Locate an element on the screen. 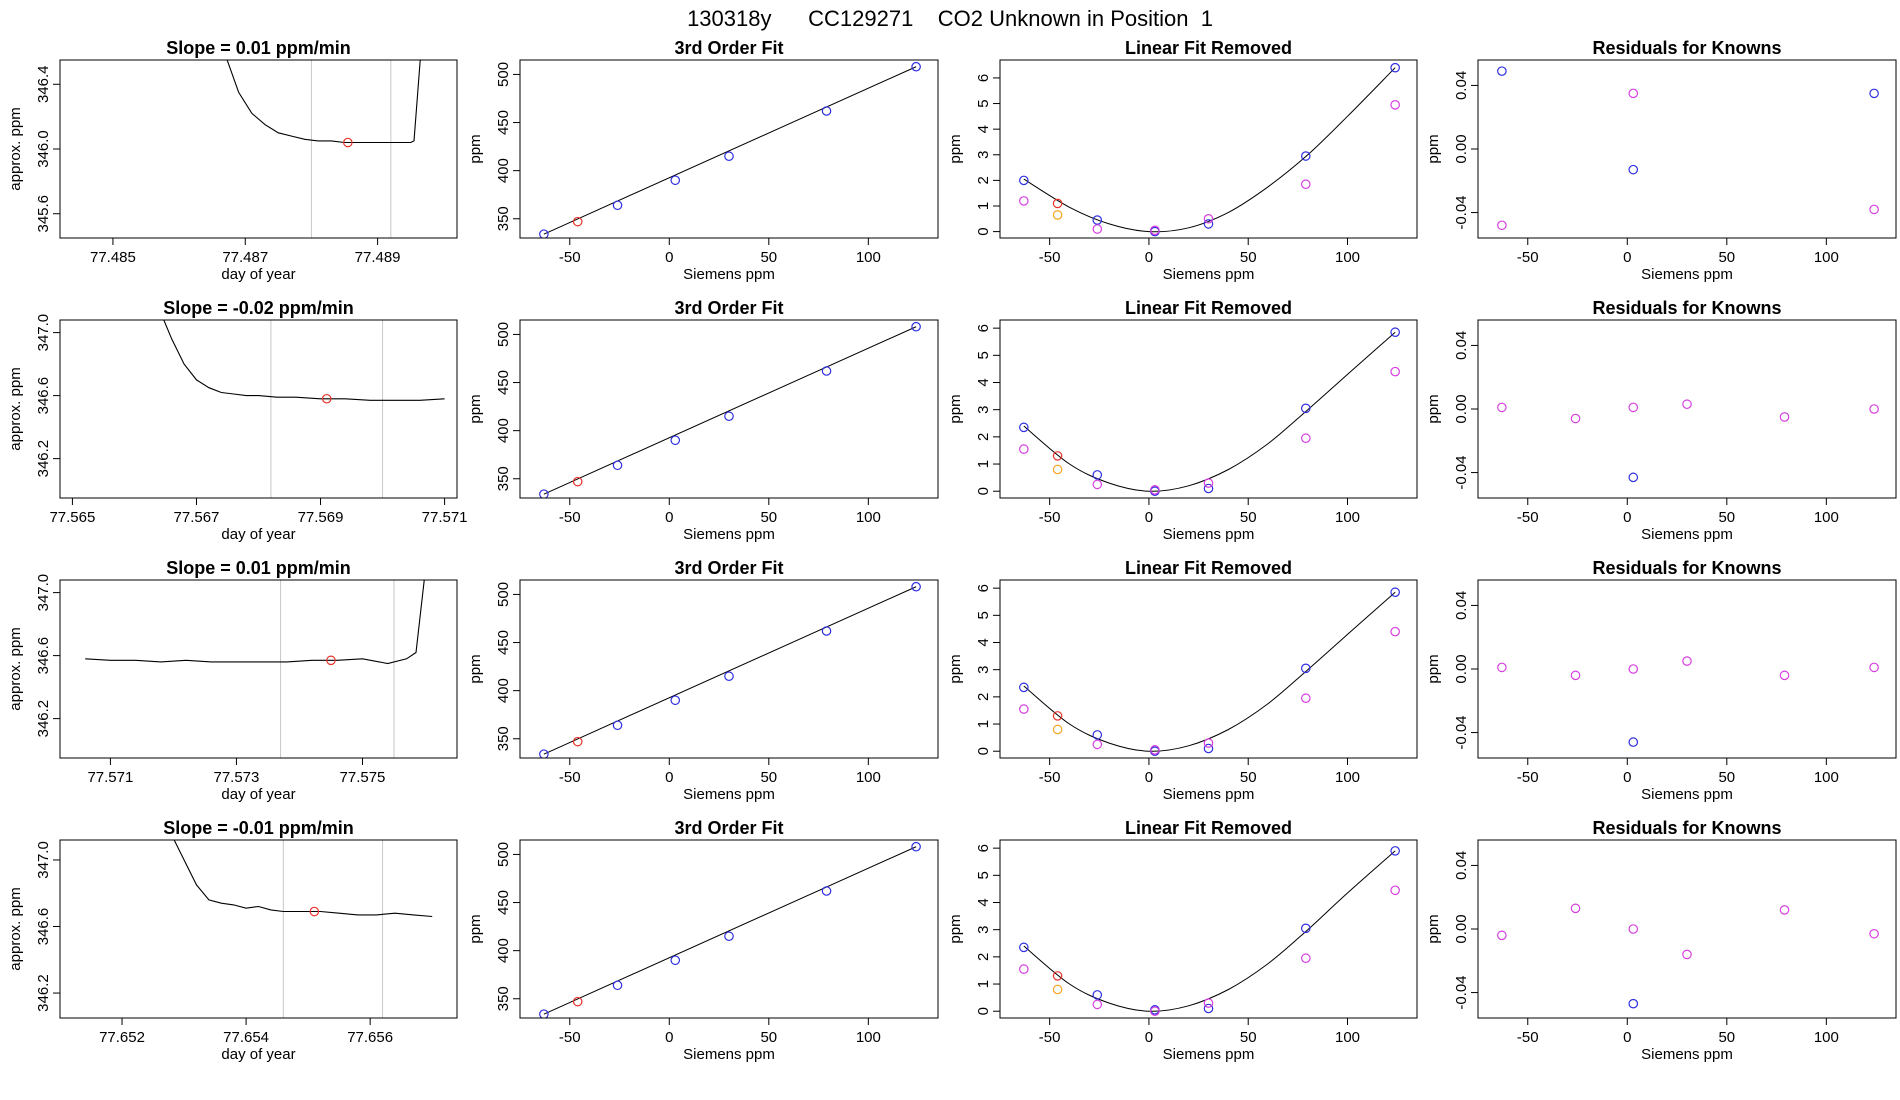  y-tick-label: 4 is located at coordinates (983, 902).